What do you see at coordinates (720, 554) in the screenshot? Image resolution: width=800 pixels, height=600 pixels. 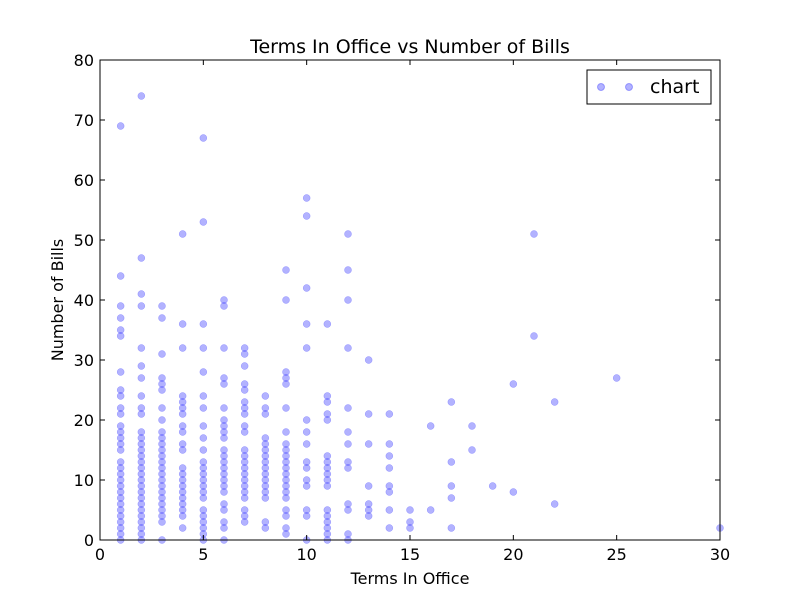 I see `x-tick-label: 30` at bounding box center [720, 554].